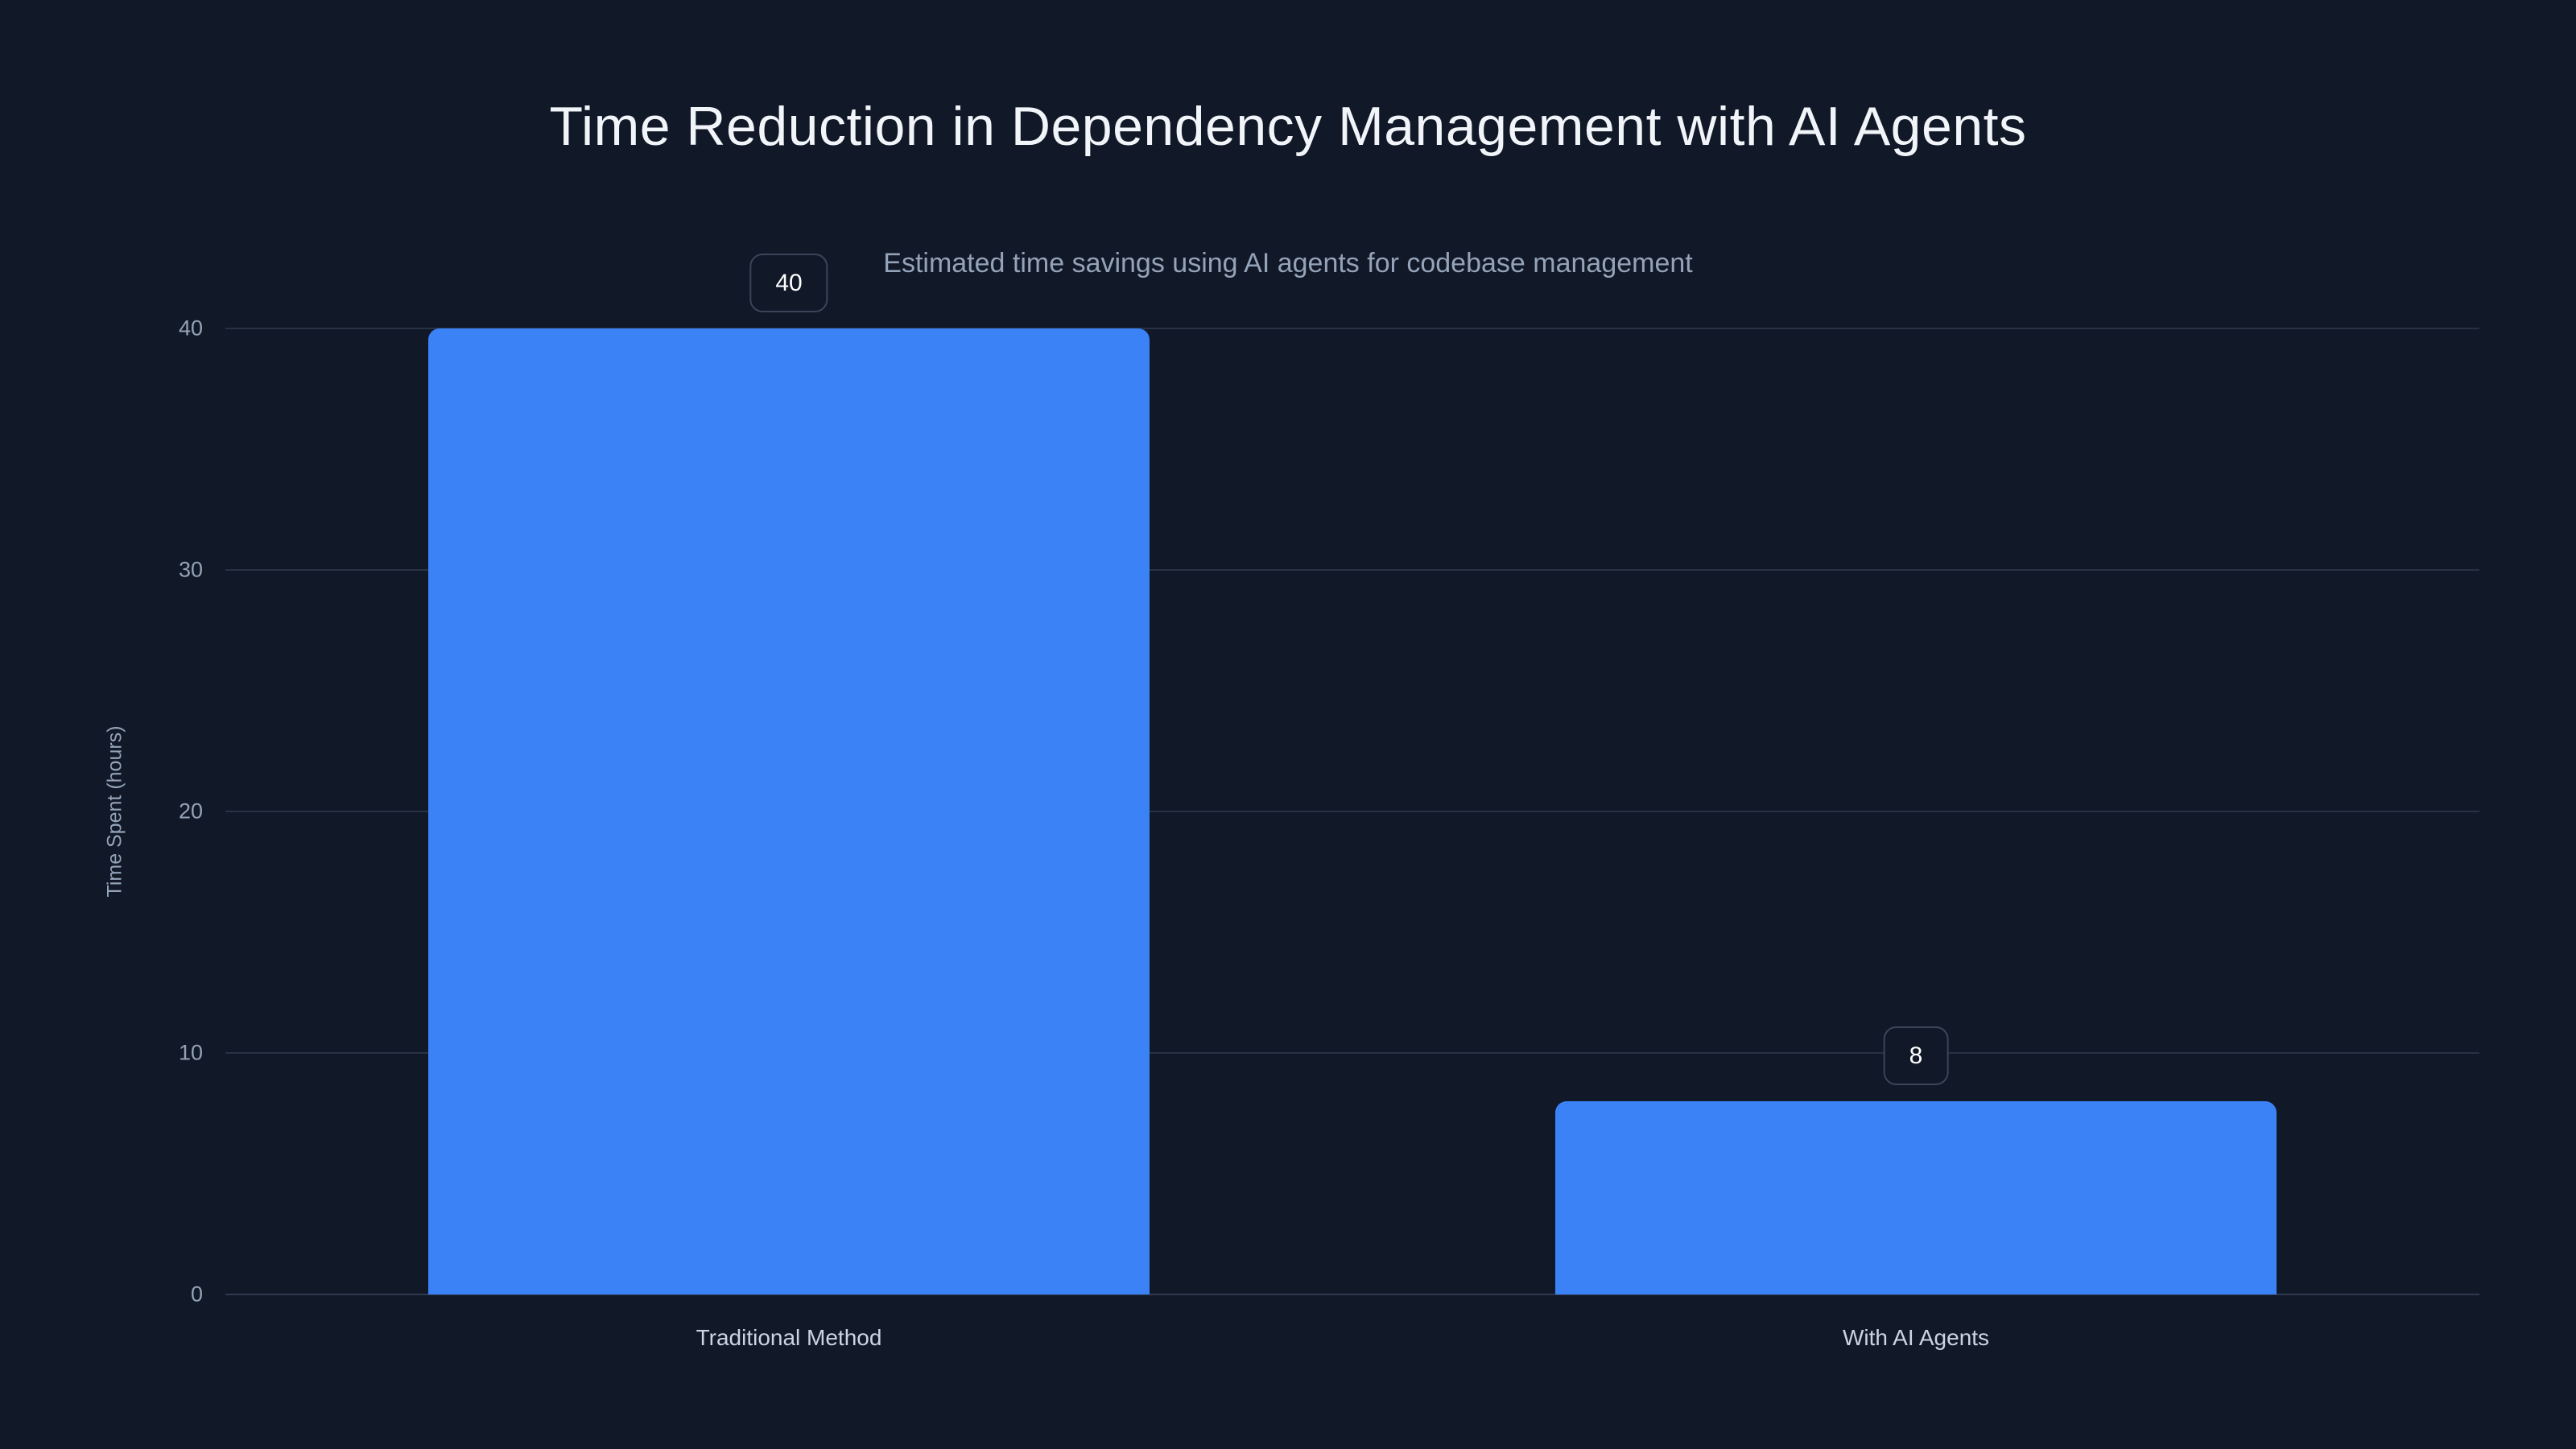 The image size is (2576, 1449). Describe the element at coordinates (1916, 1055) in the screenshot. I see `value-badge-8: 8` at that location.